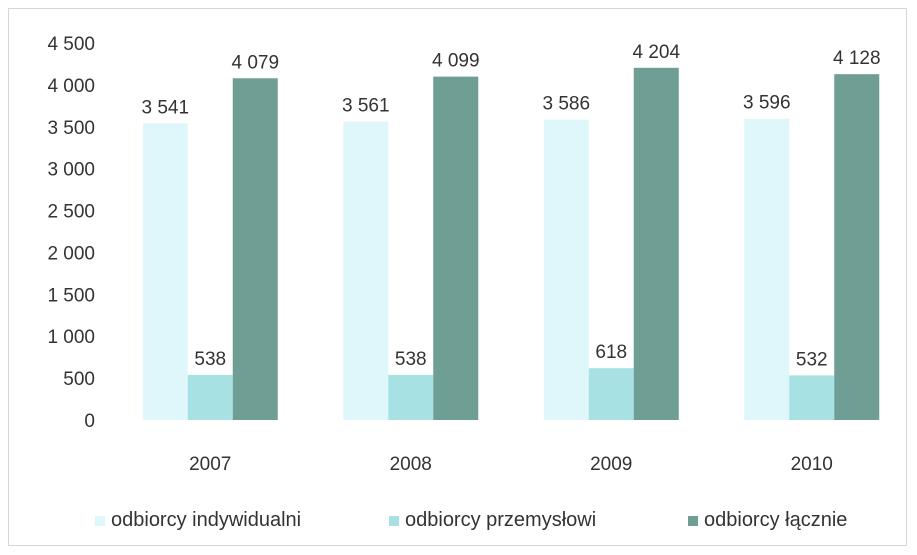 The width and height of the screenshot is (917, 555). What do you see at coordinates (71, 170) in the screenshot?
I see `y-tick-label: 3 000` at bounding box center [71, 170].